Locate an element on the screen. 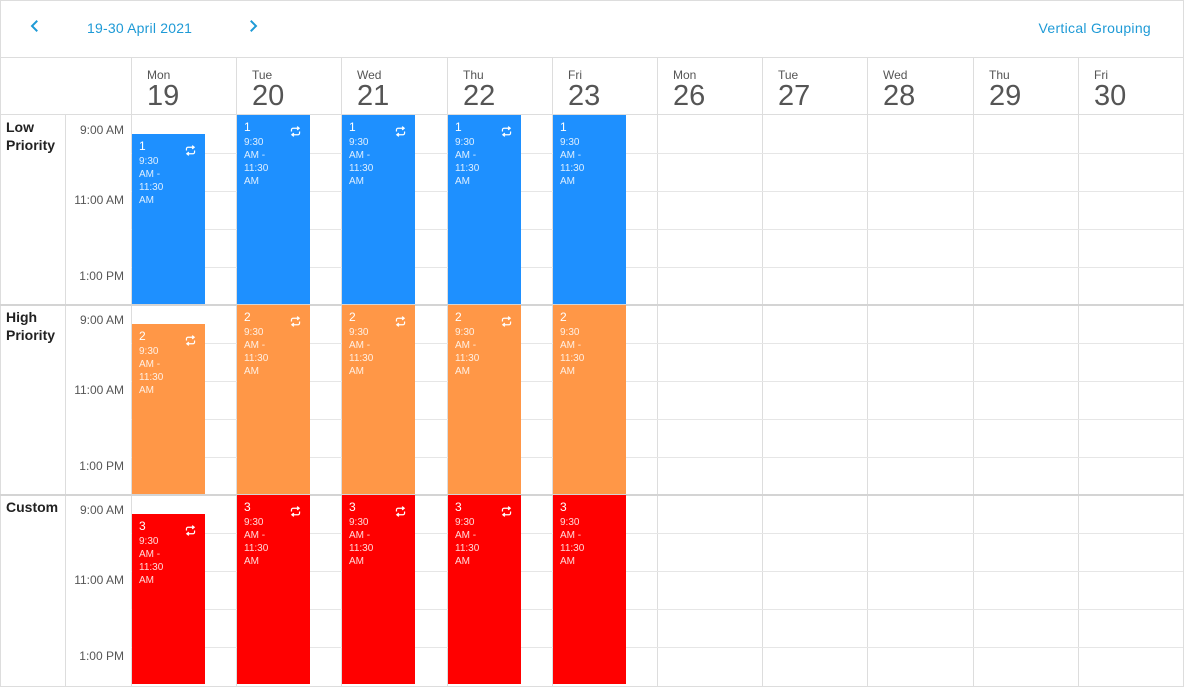  day-name: Tue is located at coordinates (262, 75).